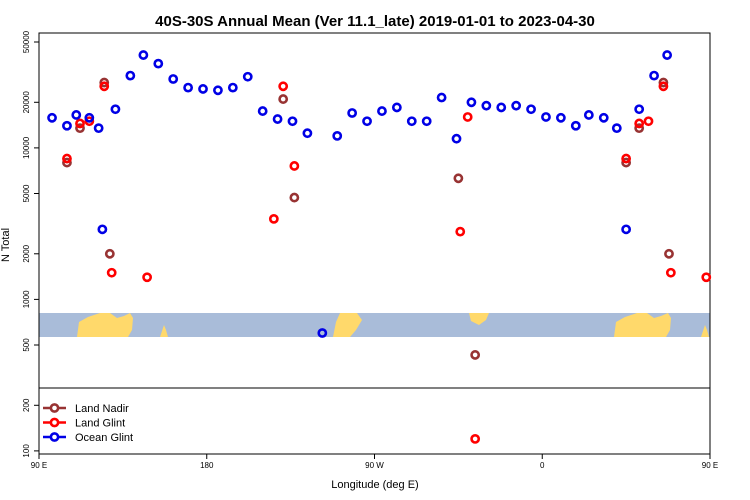 This screenshot has width=750, height=500. What do you see at coordinates (30, 244) in the screenshot?
I see `y-axis: 100 200 500 1000 2000 5000 10000 20000 50000` at bounding box center [30, 244].